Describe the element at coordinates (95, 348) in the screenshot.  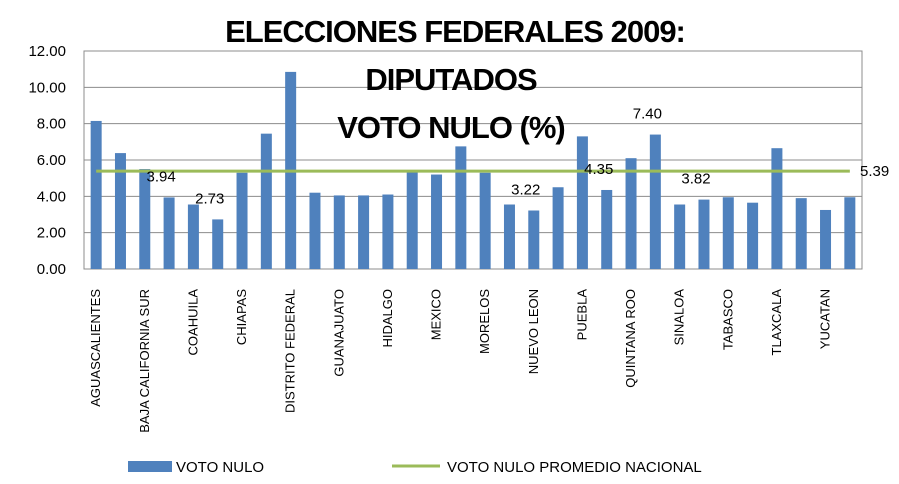
I see `x-tick-label: AGUASCALIENTES` at that location.